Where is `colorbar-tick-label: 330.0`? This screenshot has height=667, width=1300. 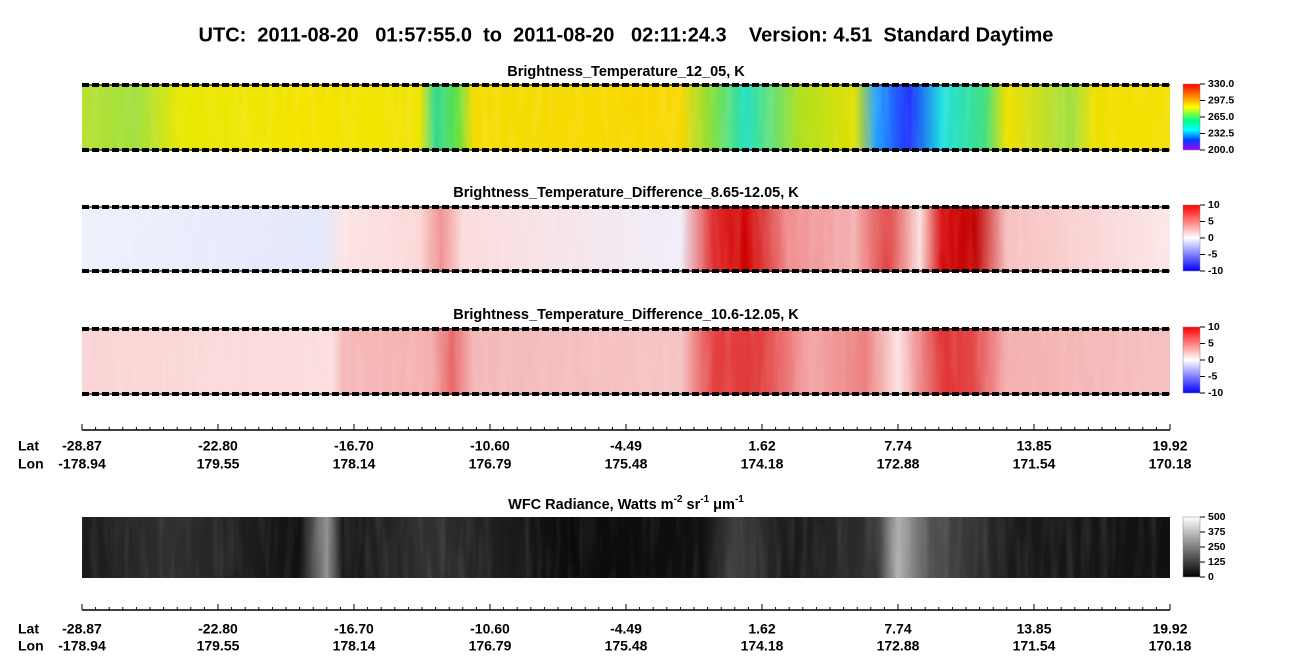
colorbar-tick-label: 330.0 is located at coordinates (1221, 84).